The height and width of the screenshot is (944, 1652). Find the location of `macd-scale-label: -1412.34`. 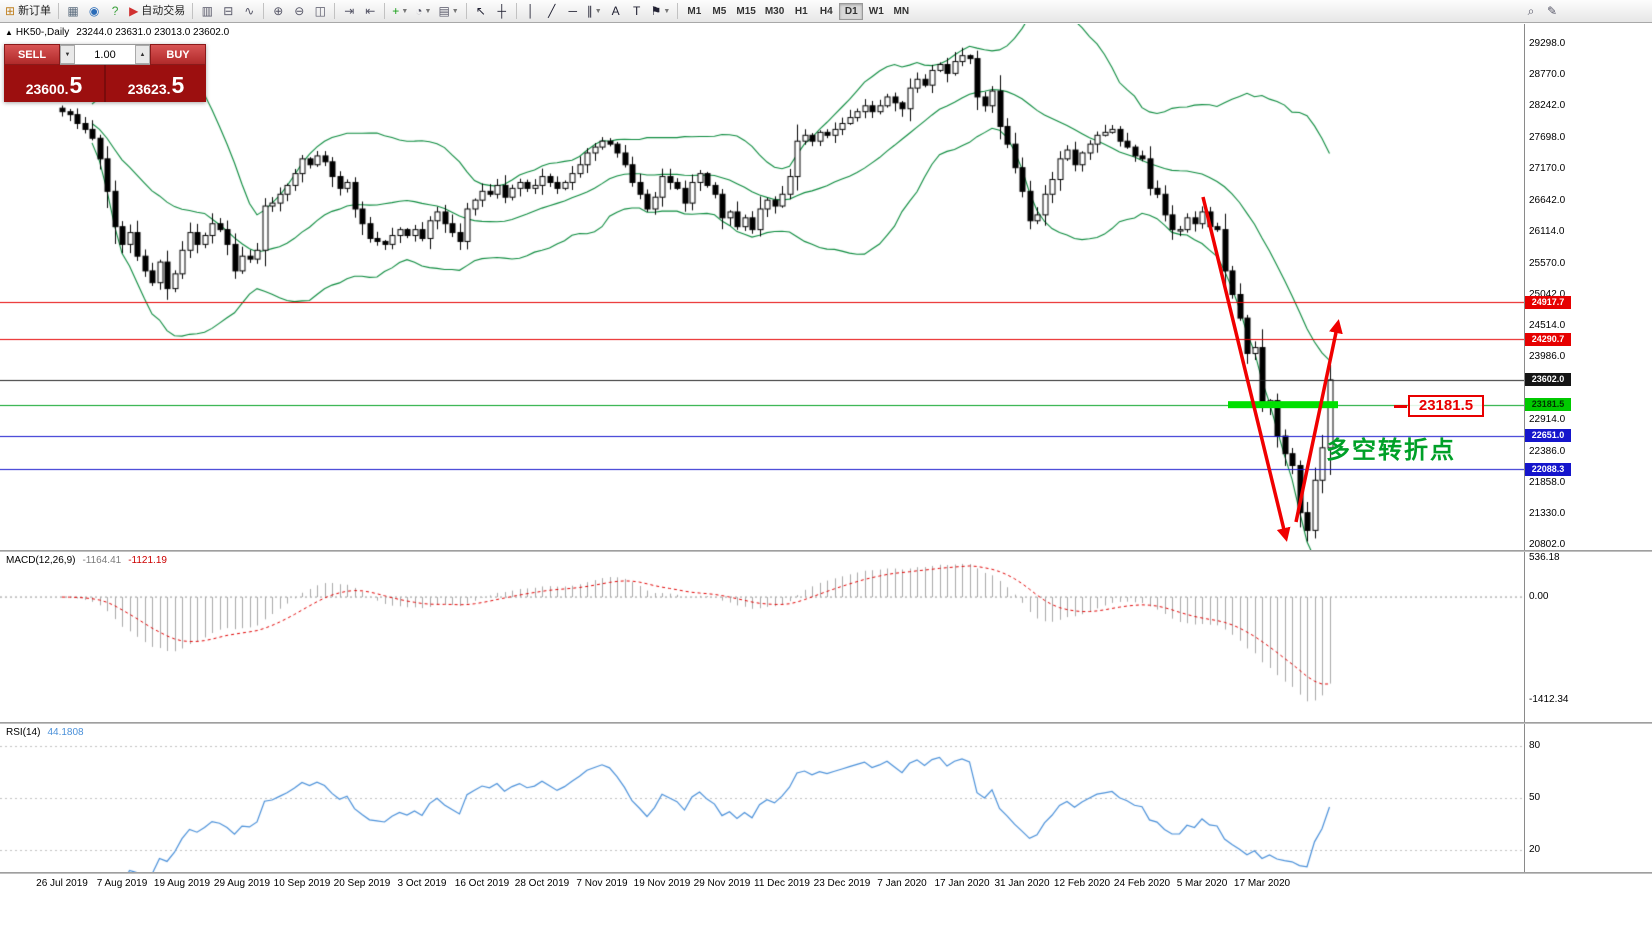

macd-scale-label: -1412.34 is located at coordinates (1549, 699).